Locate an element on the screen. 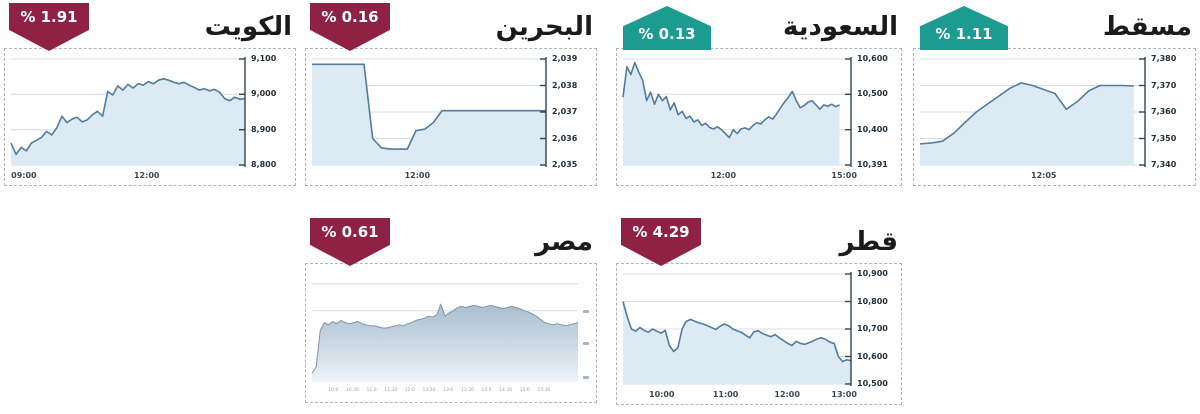  y-axis-label: 8,800 is located at coordinates (264, 164).